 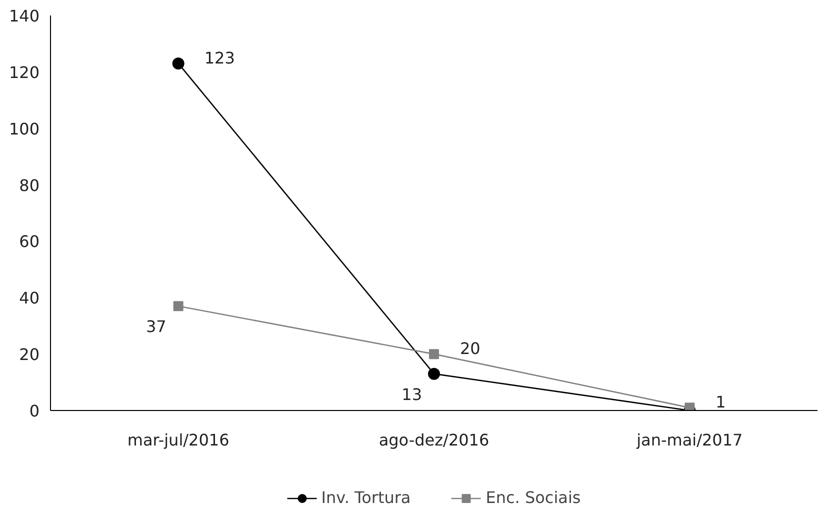 I want to click on y-tick-label: 40, so click(x=29, y=298).